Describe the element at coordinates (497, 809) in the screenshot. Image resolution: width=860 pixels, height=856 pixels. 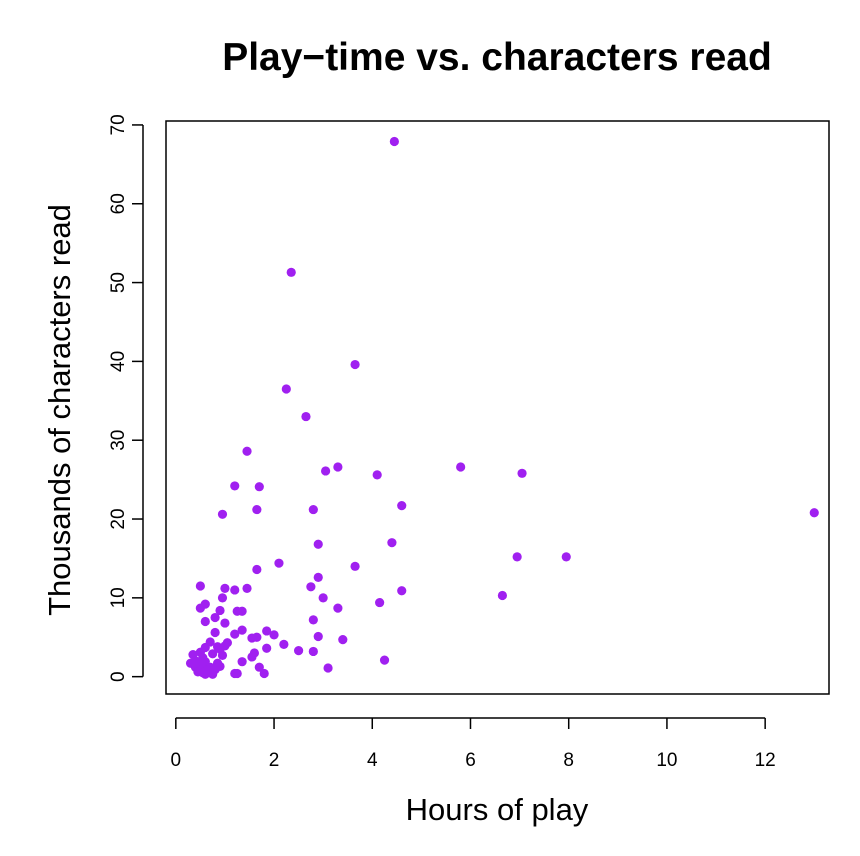
I see `x-axis-label: Hours of play` at that location.